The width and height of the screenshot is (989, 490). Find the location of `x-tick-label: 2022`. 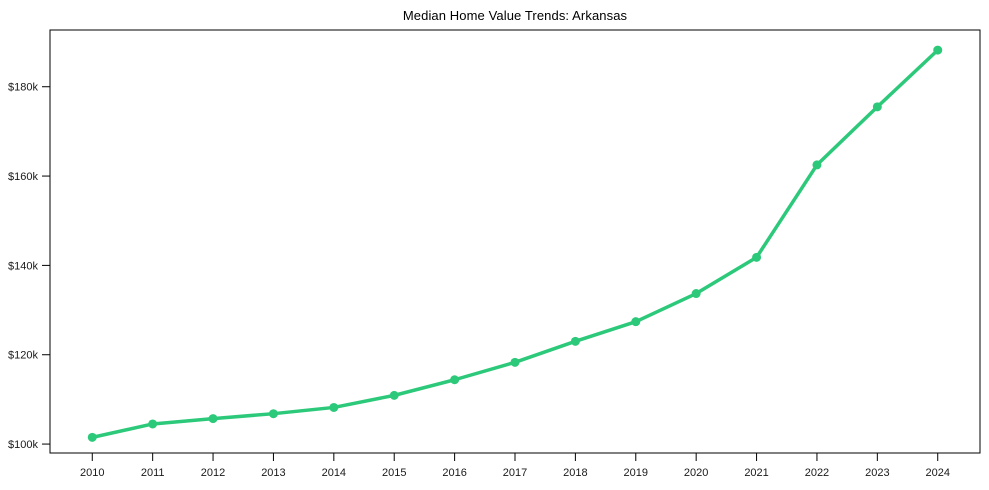

x-tick-label: 2022 is located at coordinates (817, 473).